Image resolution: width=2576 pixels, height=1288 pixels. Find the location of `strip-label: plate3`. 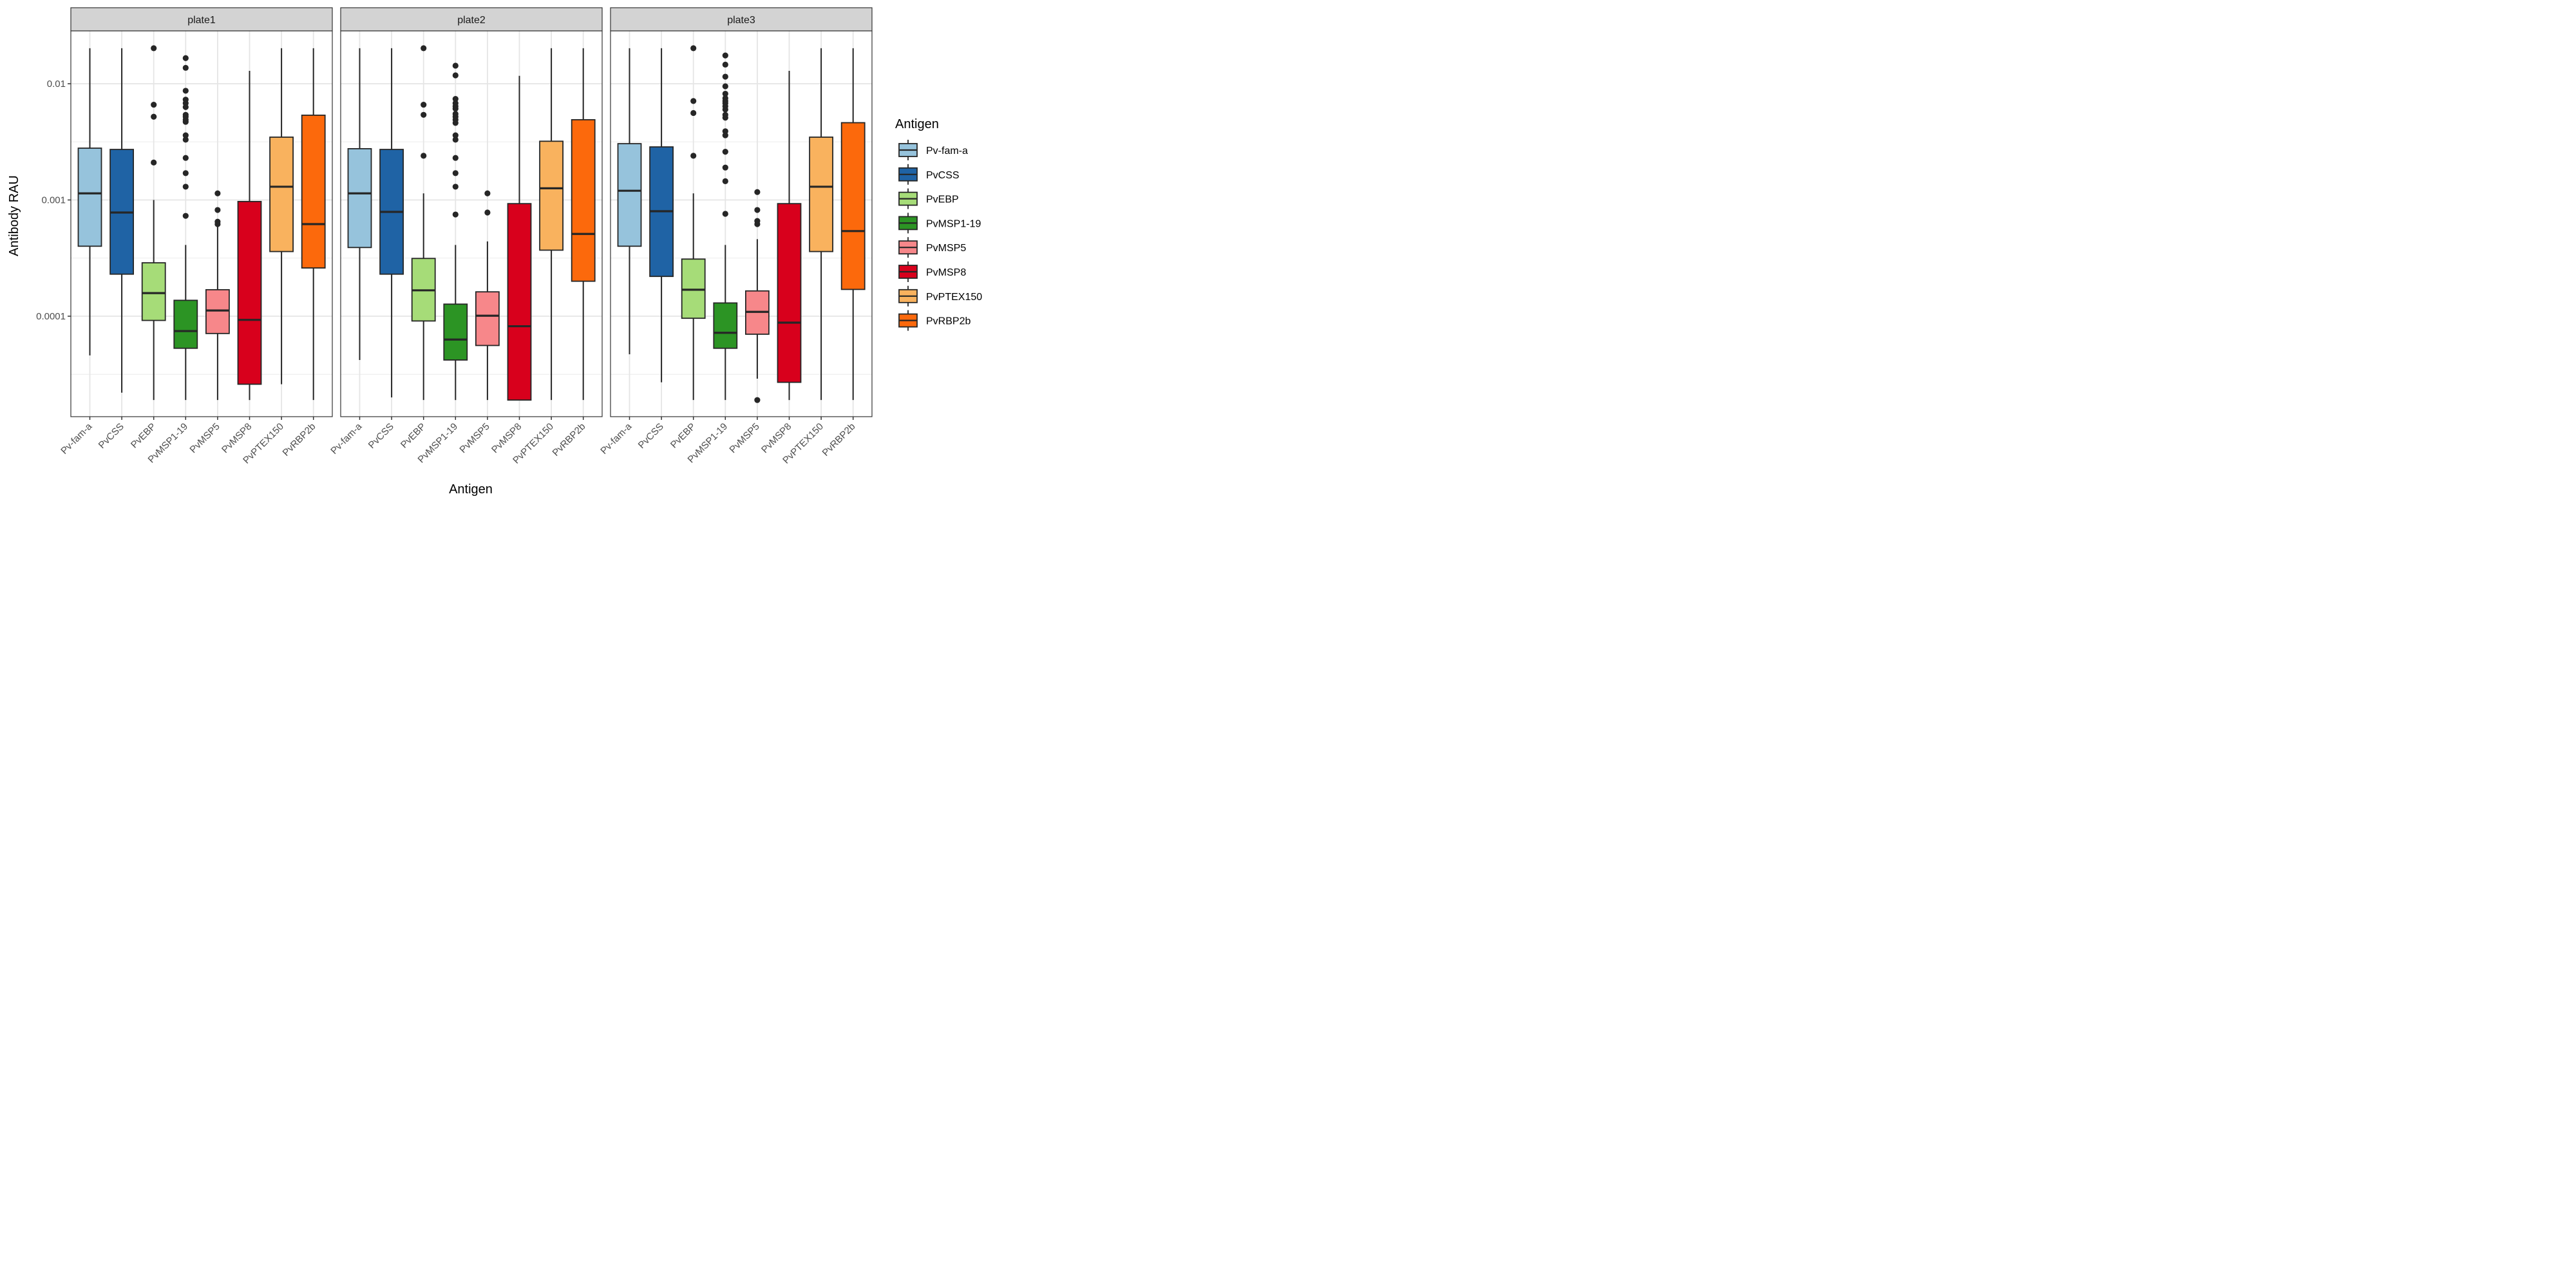

strip-label: plate3 is located at coordinates (741, 20).